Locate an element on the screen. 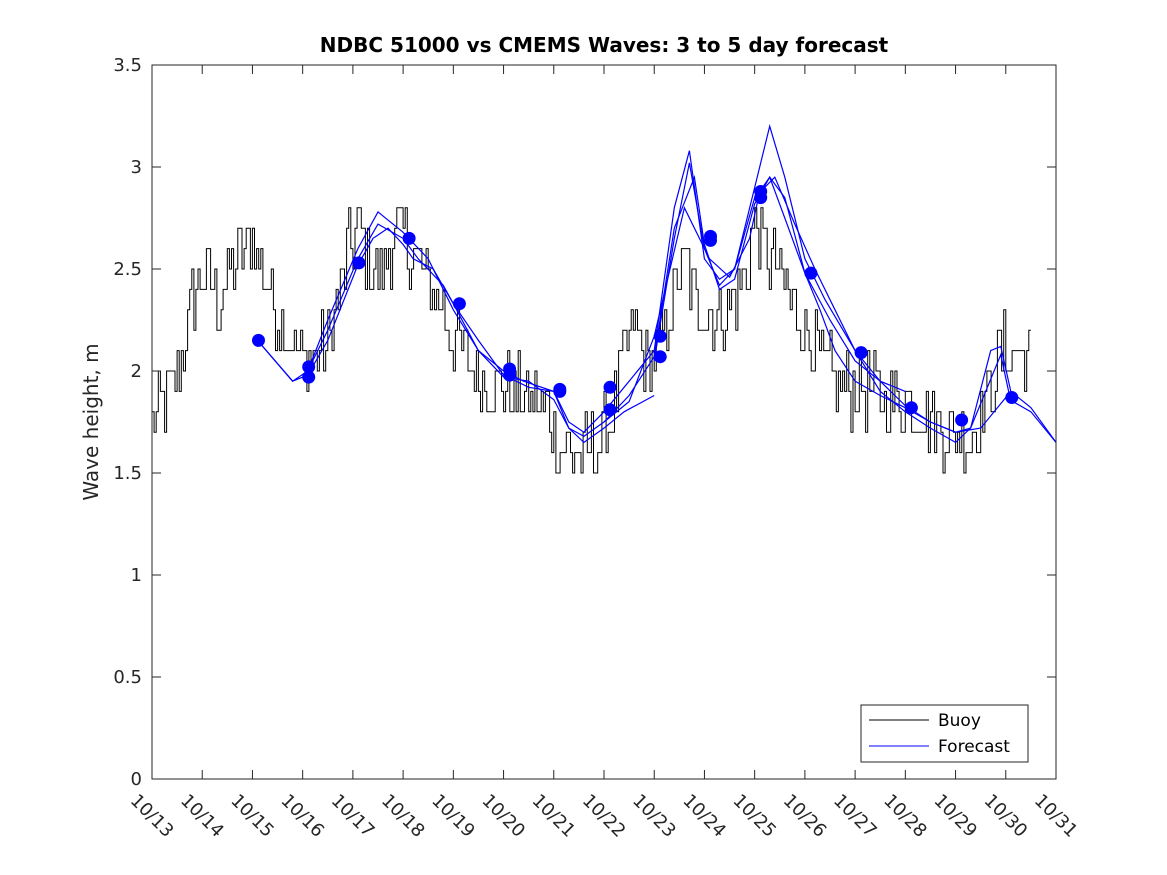 The width and height of the screenshot is (1167, 875). y-tick-label: 0.5 is located at coordinates (127, 677).